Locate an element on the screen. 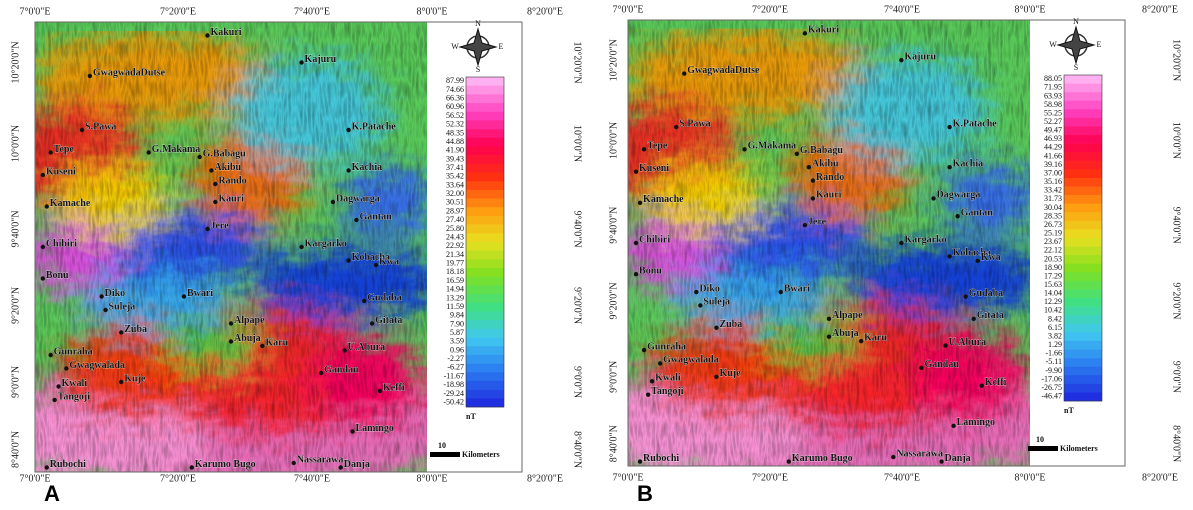 Image resolution: width=1193 pixels, height=510 pixels. town-label: Gantan is located at coordinates (977, 213).